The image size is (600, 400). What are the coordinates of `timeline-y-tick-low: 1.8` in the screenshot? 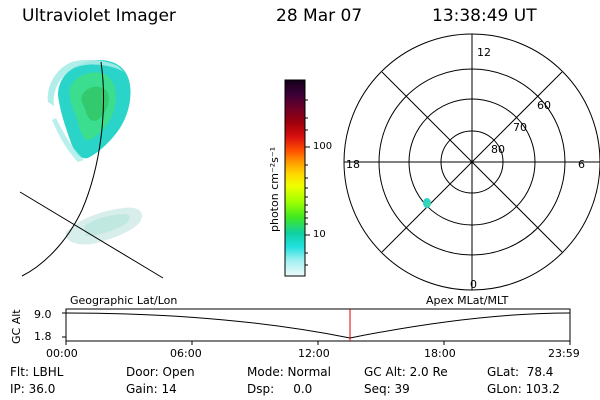 It's located at (43, 336).